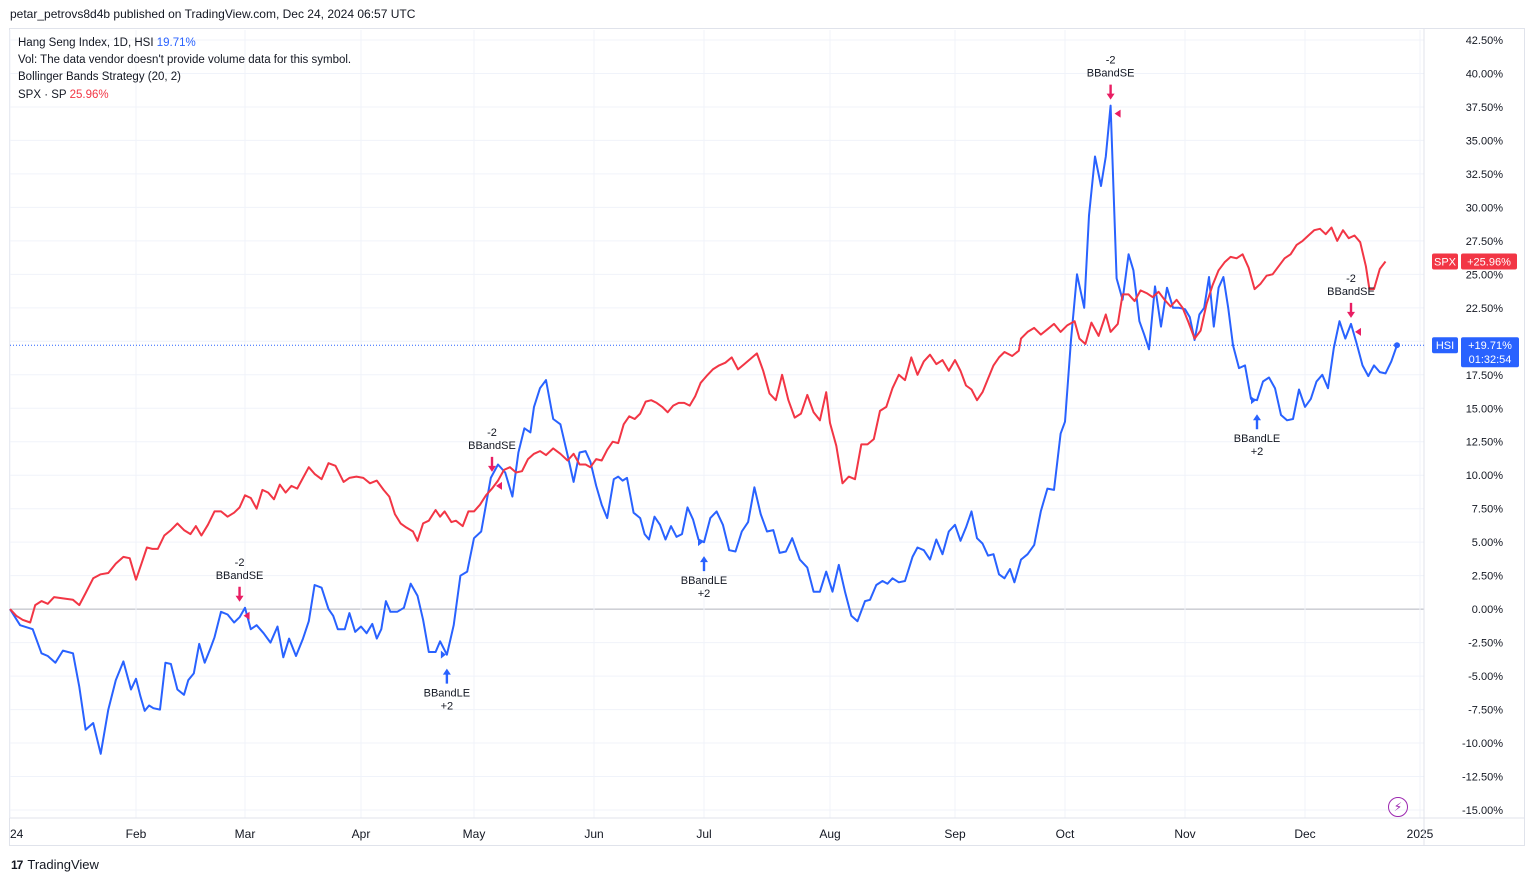  Describe the element at coordinates (1487, 510) in the screenshot. I see `y-tick-label: 7.50%` at that location.